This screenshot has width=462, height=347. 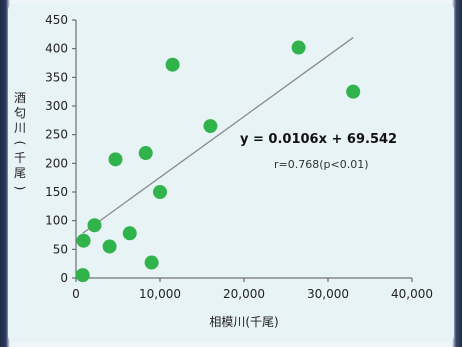 What do you see at coordinates (20, 188) in the screenshot?
I see `y-axis-label-char: )` at bounding box center [20, 188].